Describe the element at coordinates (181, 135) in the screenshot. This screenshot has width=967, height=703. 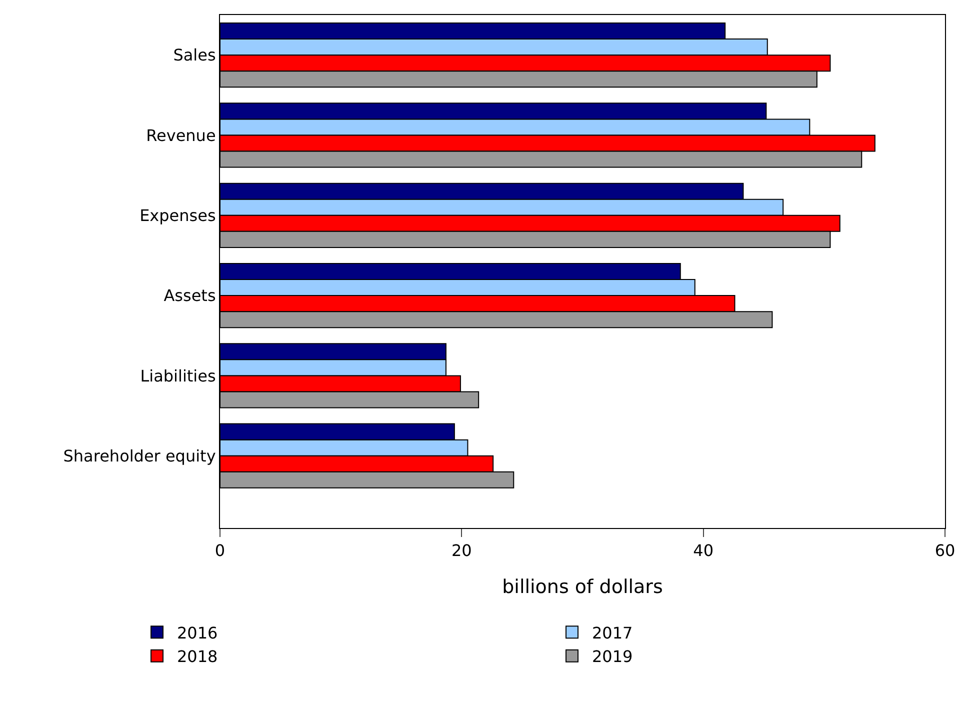
I see `y-tick-label: Revenue` at that location.